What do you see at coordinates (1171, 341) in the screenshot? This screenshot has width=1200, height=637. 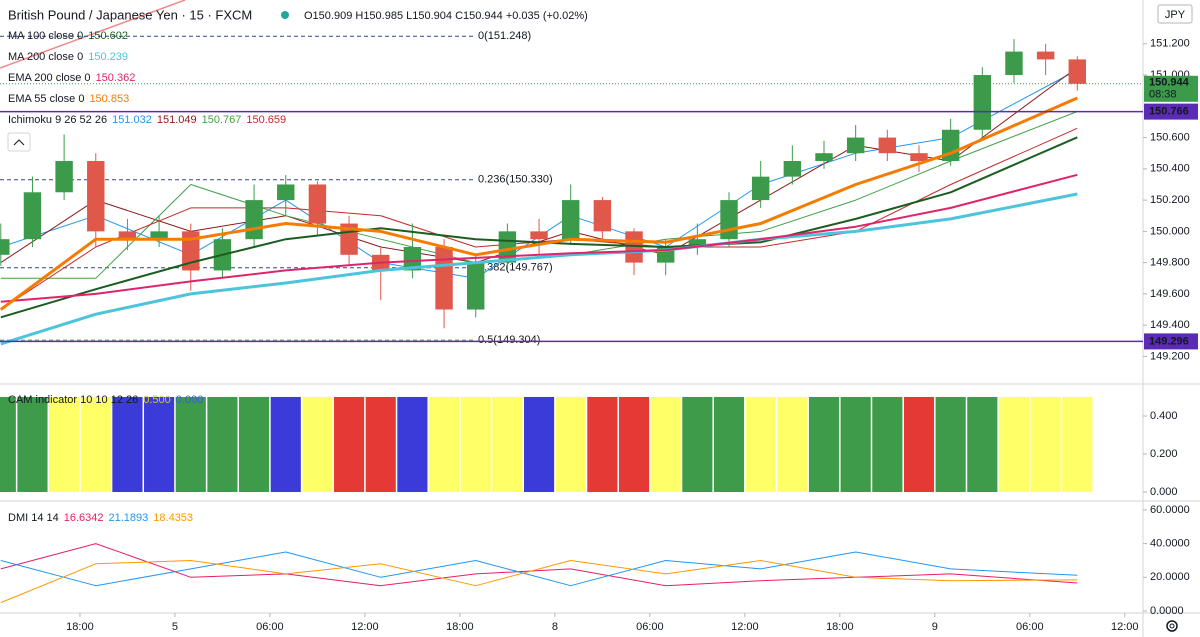 I see `price-tag` at bounding box center [1171, 341].